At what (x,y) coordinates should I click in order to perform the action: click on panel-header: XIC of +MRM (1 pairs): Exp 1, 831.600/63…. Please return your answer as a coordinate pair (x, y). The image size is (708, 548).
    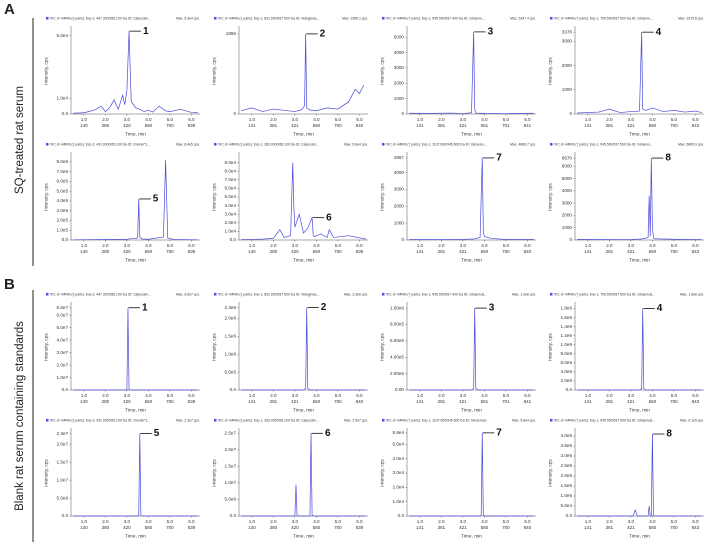
    Looking at the image, I should click on (268, 294).